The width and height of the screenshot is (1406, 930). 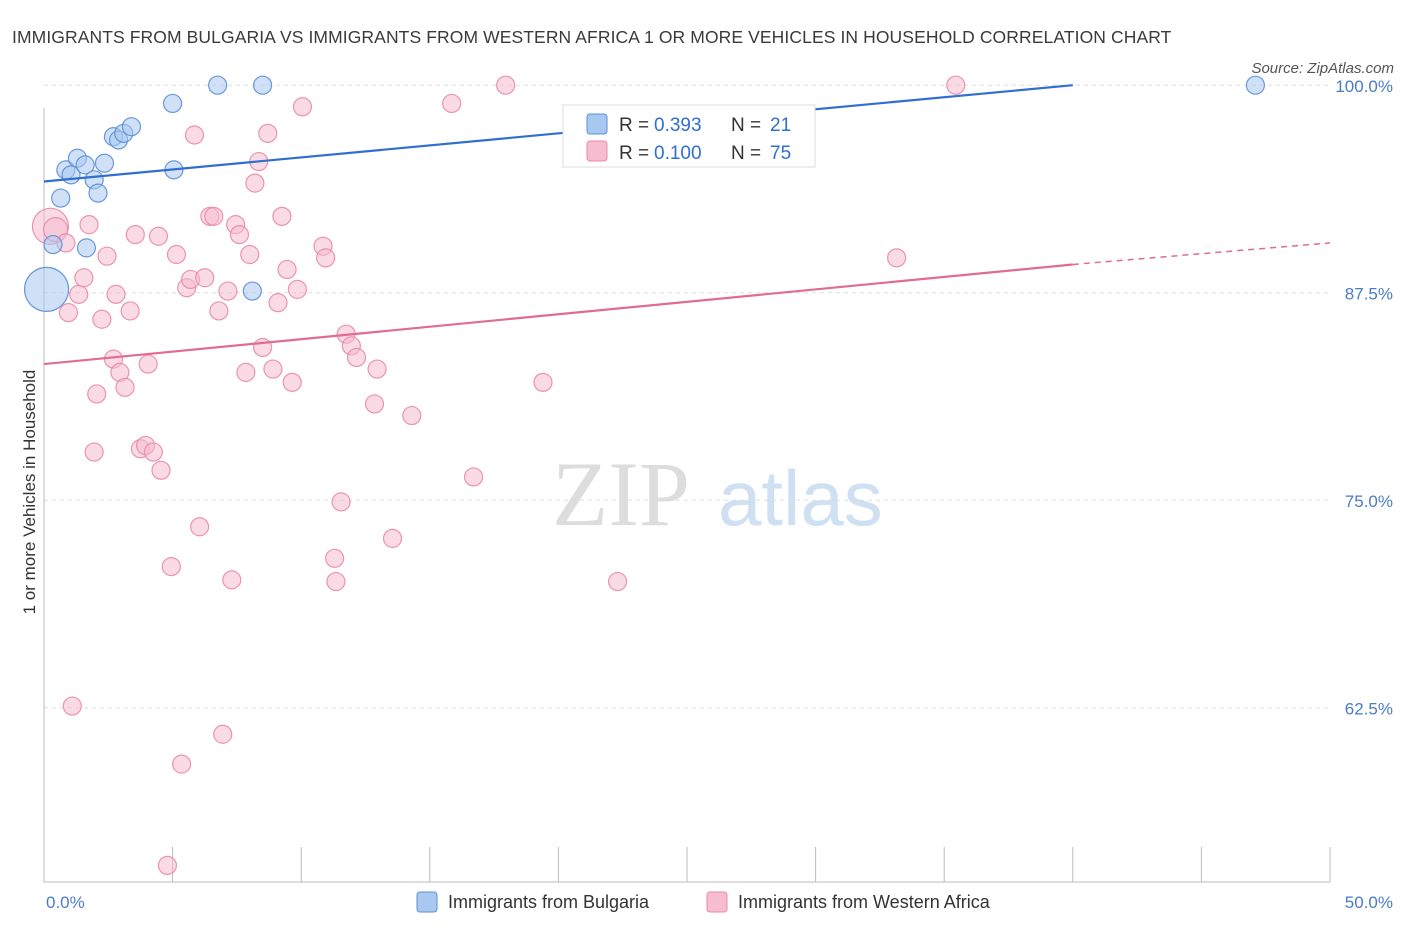 I want to click on legend-swatch-bulgaria, so click(x=597, y=124).